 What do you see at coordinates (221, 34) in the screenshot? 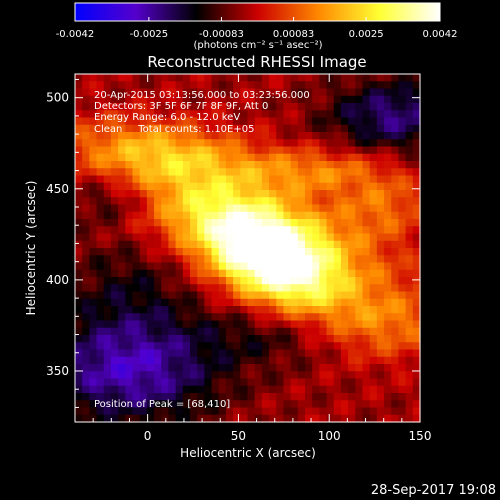
I see `colorbar-tick-label: -0.00083` at bounding box center [221, 34].